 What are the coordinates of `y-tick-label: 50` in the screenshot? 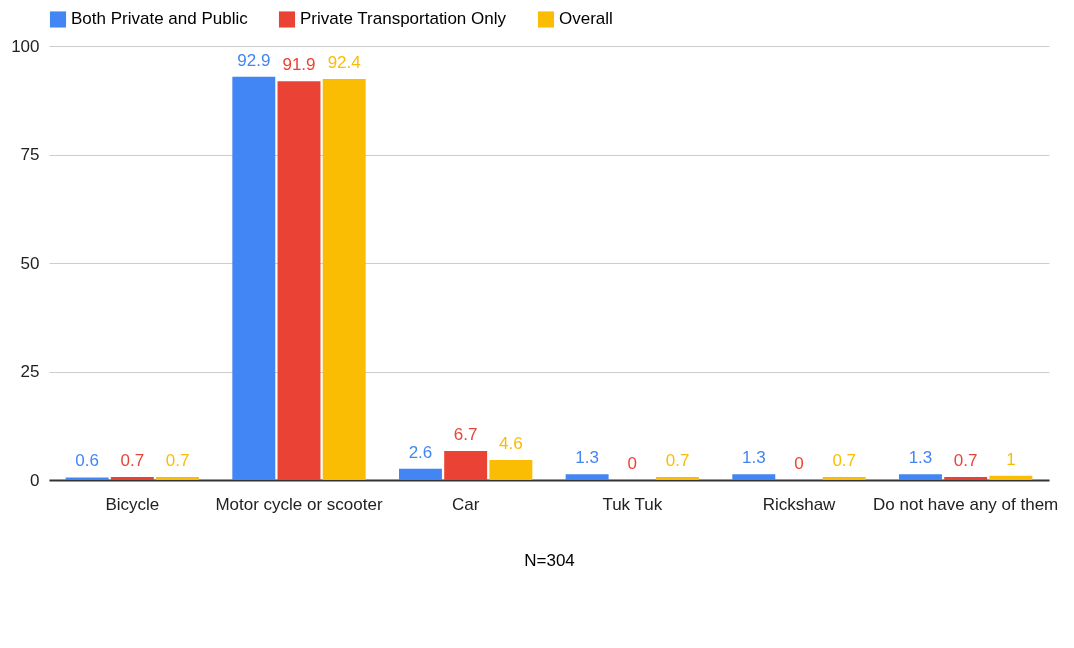 It's located at (30, 263).